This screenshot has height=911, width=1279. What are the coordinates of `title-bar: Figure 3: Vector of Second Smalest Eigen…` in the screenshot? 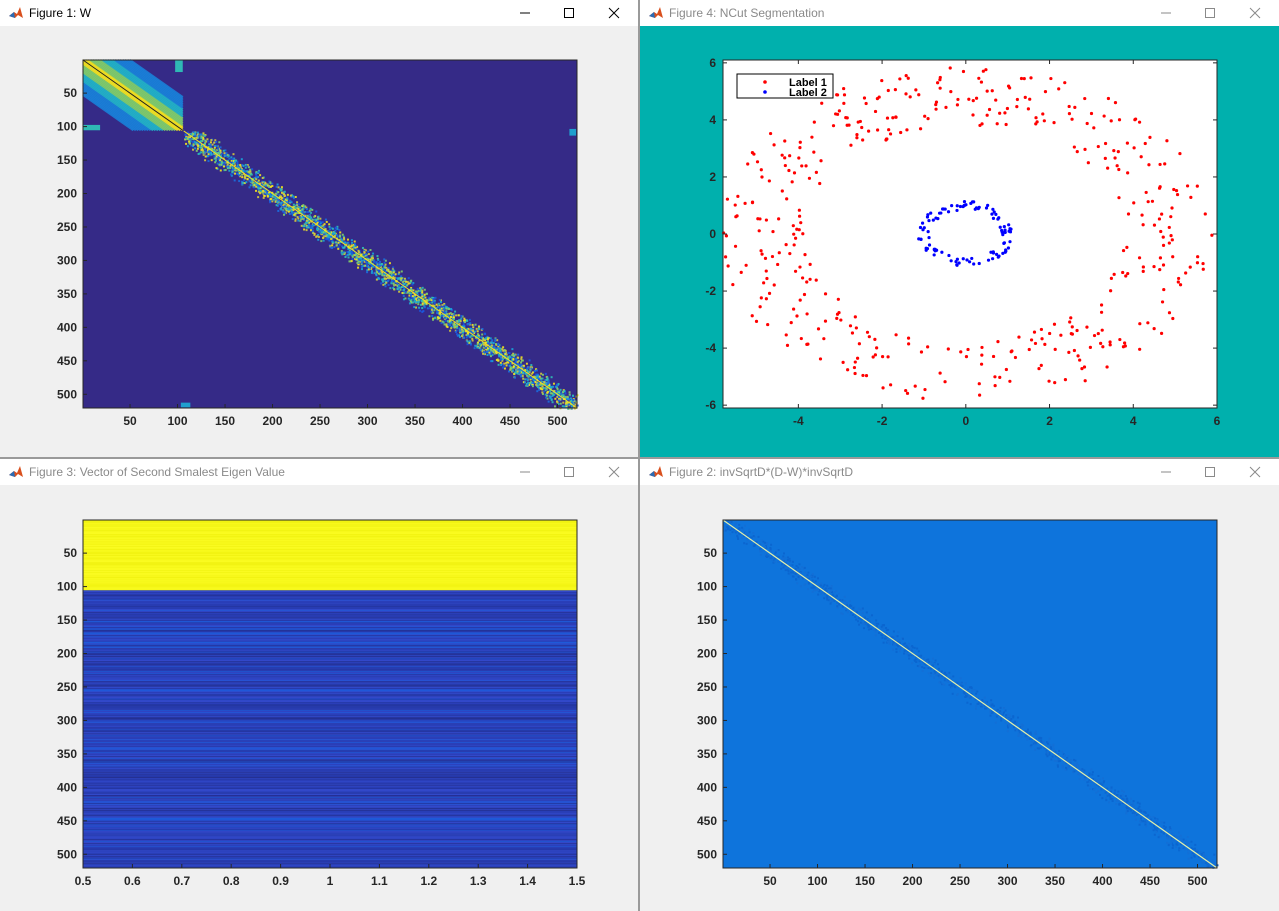 It's located at (319, 472).